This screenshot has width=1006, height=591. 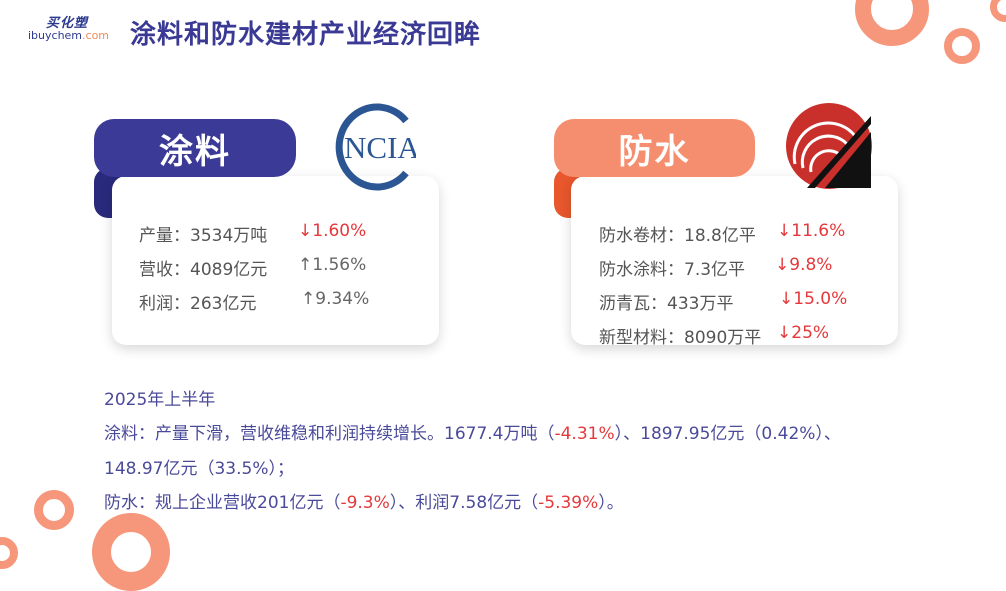 What do you see at coordinates (339, 231) in the screenshot?
I see `change-value: 1.60%` at bounding box center [339, 231].